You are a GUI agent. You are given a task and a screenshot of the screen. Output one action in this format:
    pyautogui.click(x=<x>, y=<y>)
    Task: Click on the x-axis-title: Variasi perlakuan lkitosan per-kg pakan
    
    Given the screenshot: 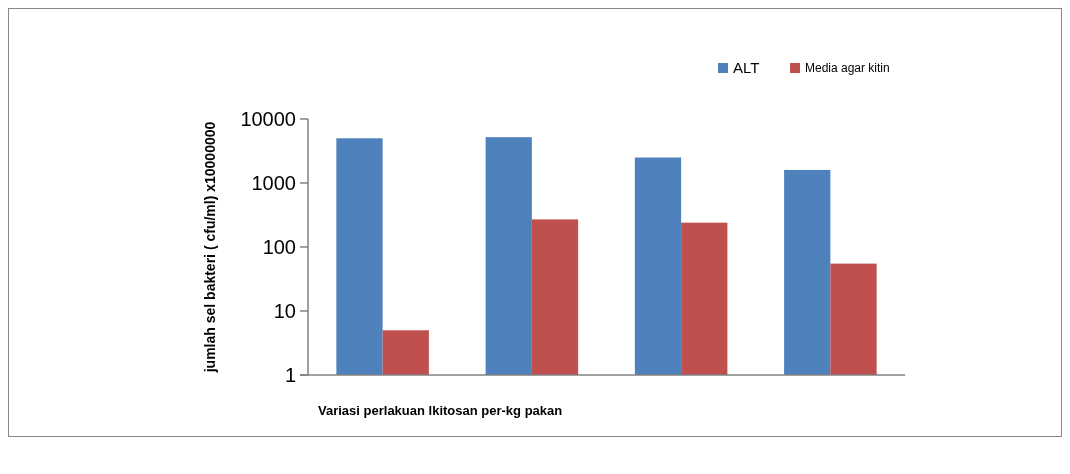 What is the action you would take?
    pyautogui.click(x=440, y=410)
    